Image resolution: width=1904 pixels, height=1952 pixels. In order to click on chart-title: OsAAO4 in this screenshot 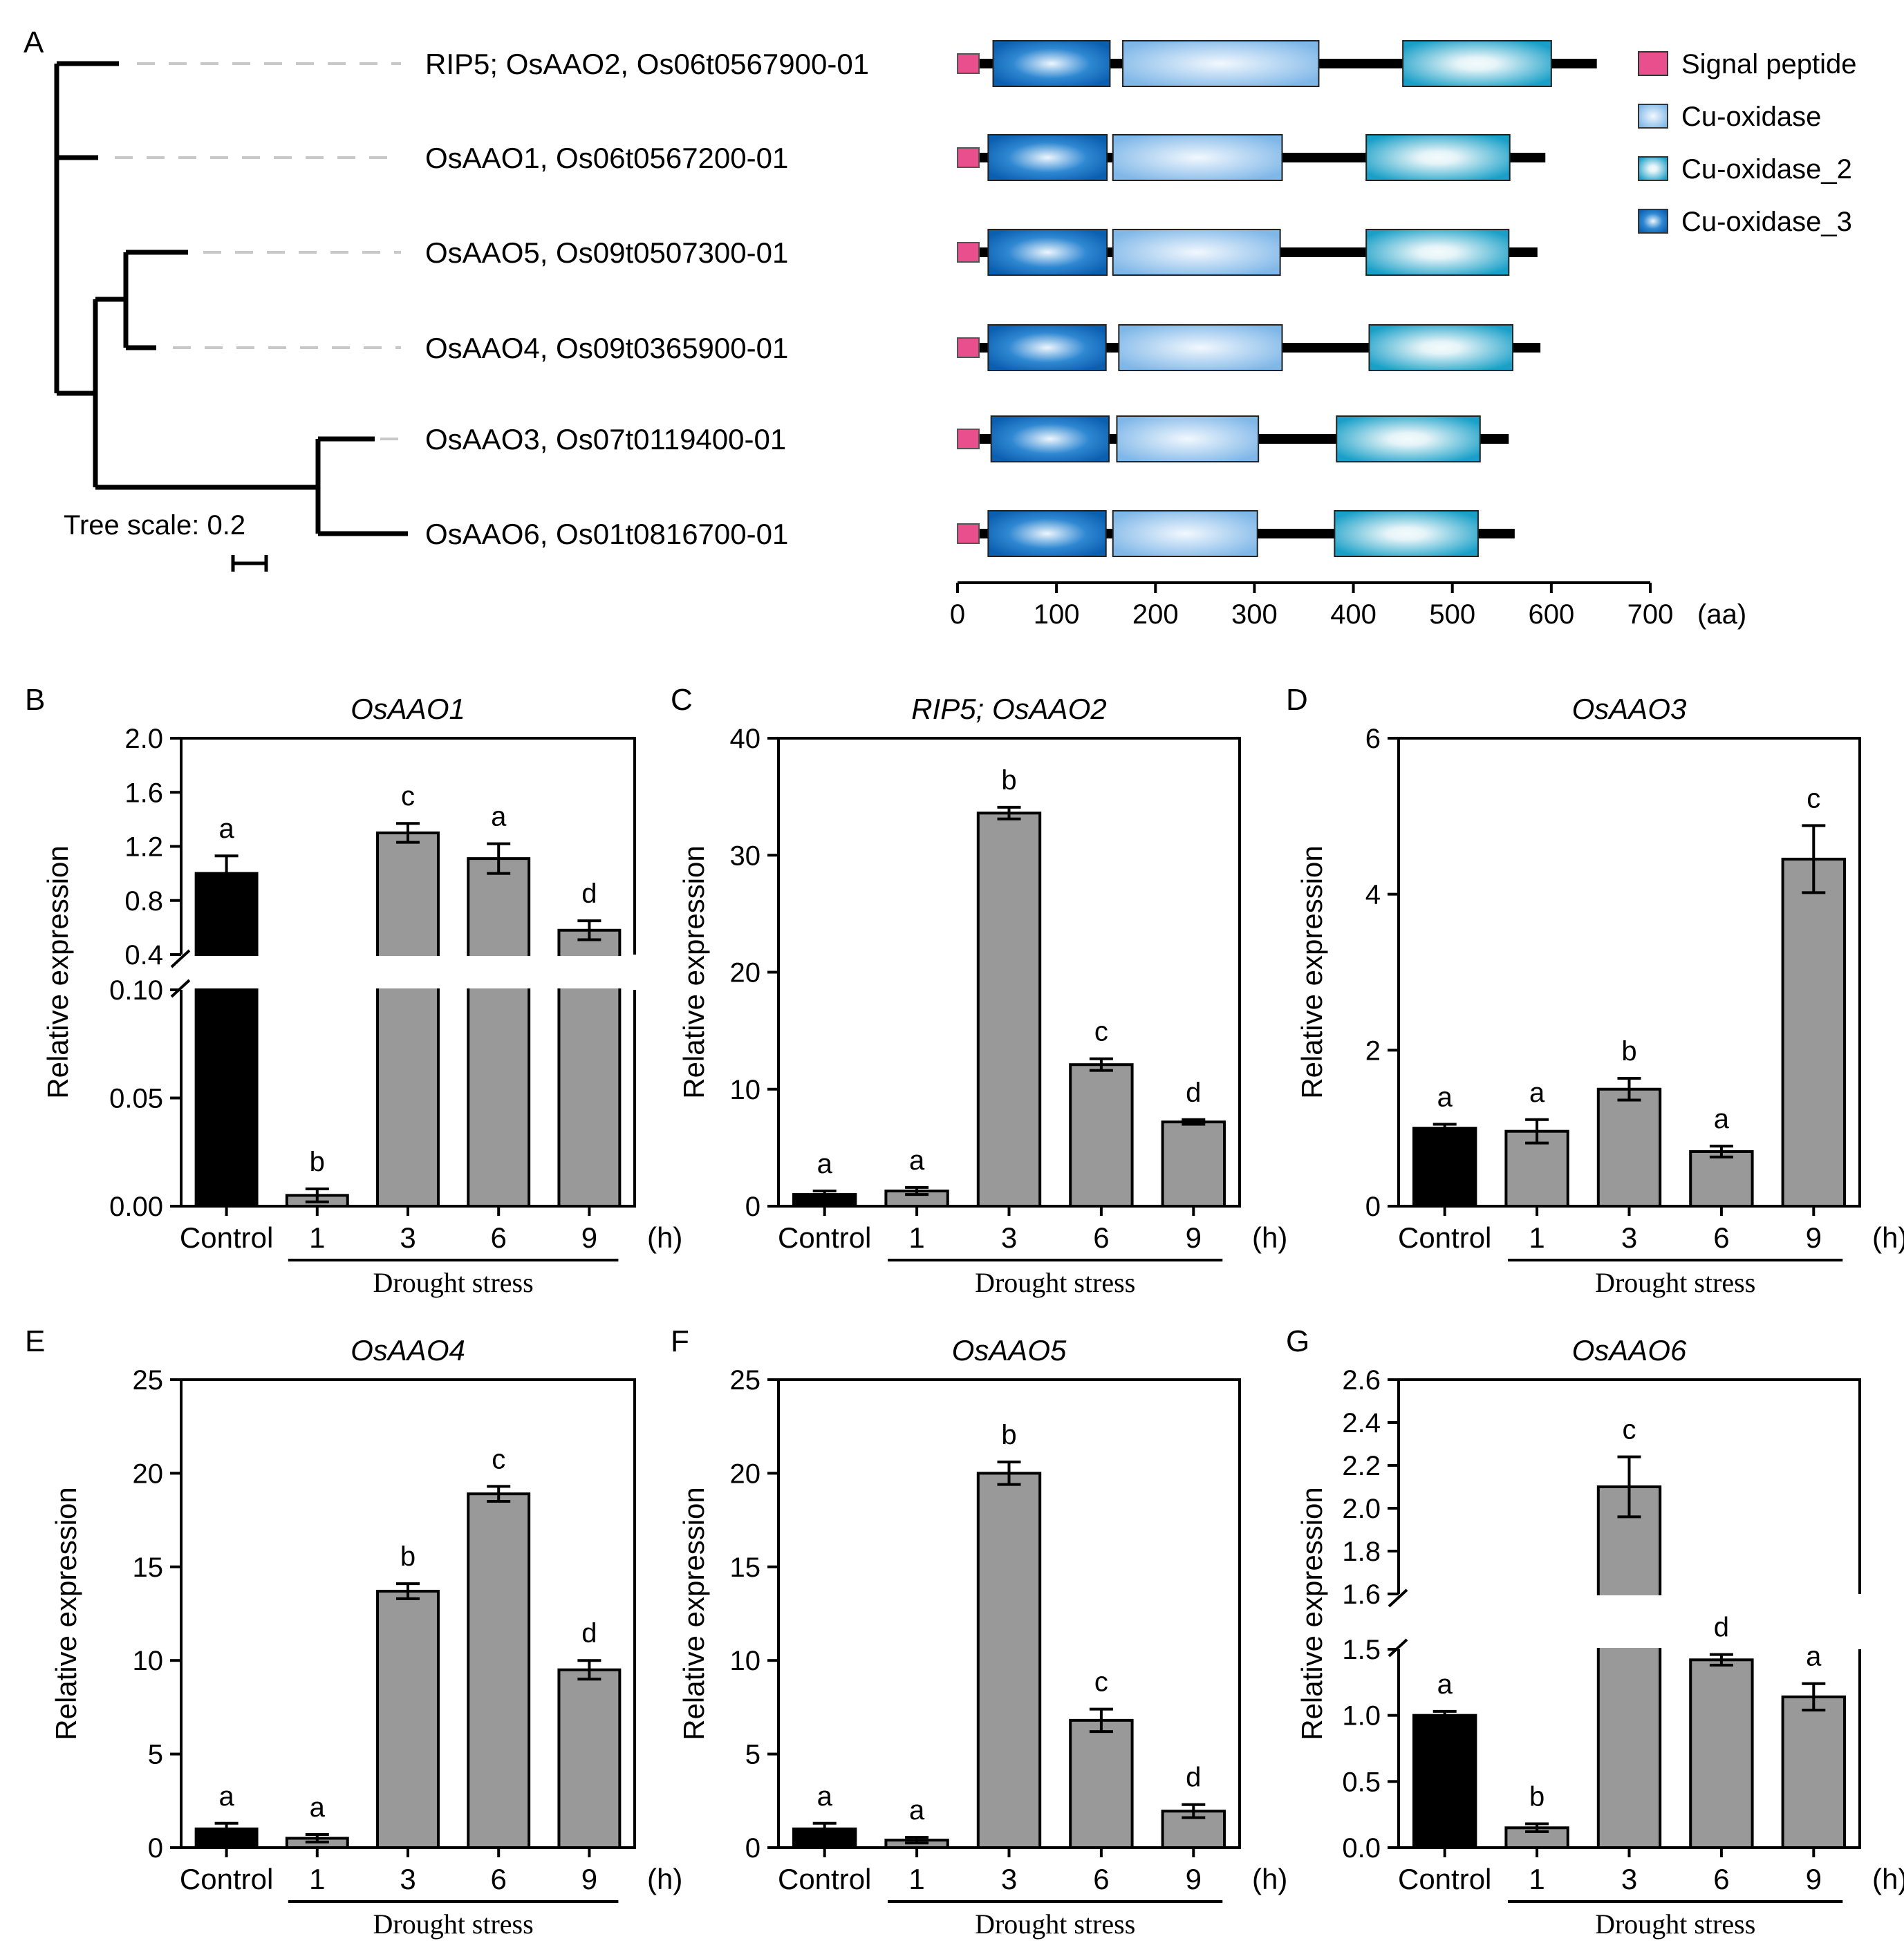, I will do `click(408, 1350)`.